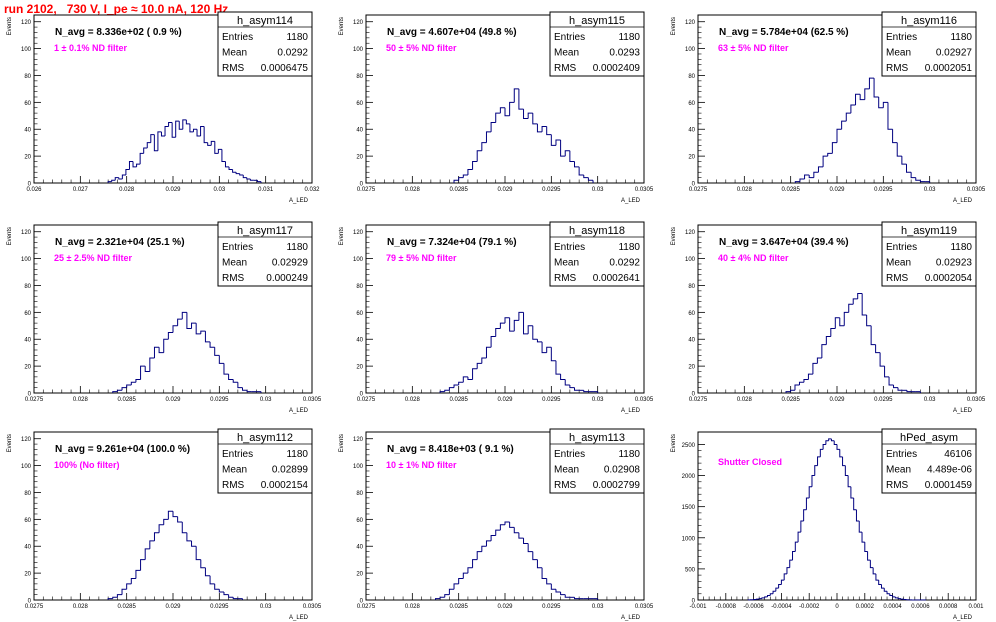  I want to click on x-axis-title: A_LED, so click(631, 201).